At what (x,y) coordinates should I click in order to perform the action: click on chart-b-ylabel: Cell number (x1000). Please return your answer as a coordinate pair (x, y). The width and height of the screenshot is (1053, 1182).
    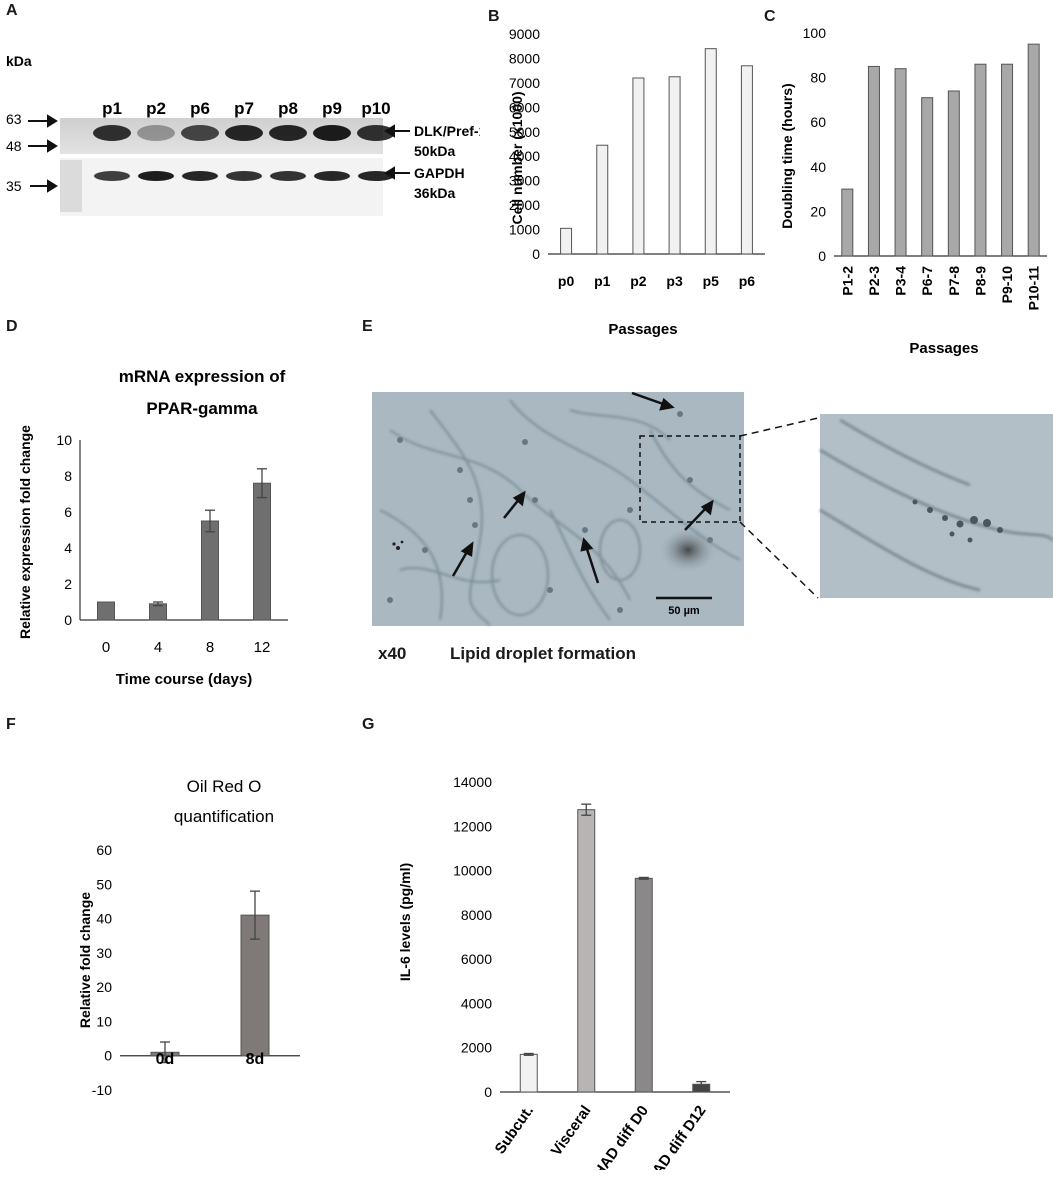
    Looking at the image, I should click on (517, 157).